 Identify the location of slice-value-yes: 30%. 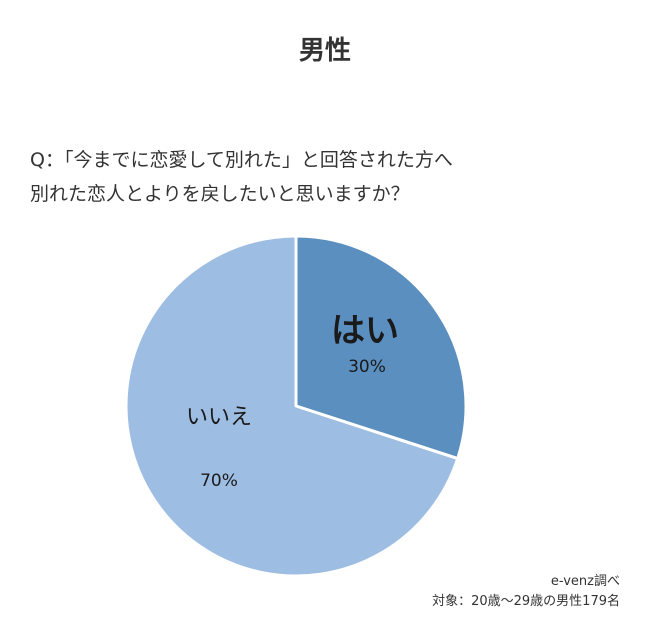
(367, 367).